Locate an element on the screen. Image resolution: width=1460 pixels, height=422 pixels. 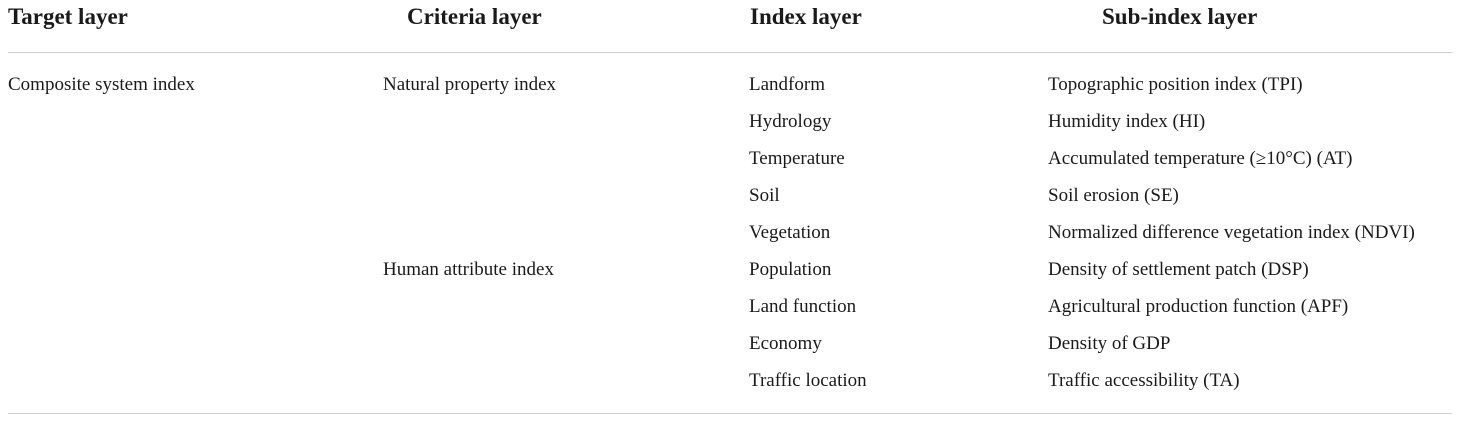
subindex-cell: Agricultural production function (APF) is located at coordinates (1198, 306).